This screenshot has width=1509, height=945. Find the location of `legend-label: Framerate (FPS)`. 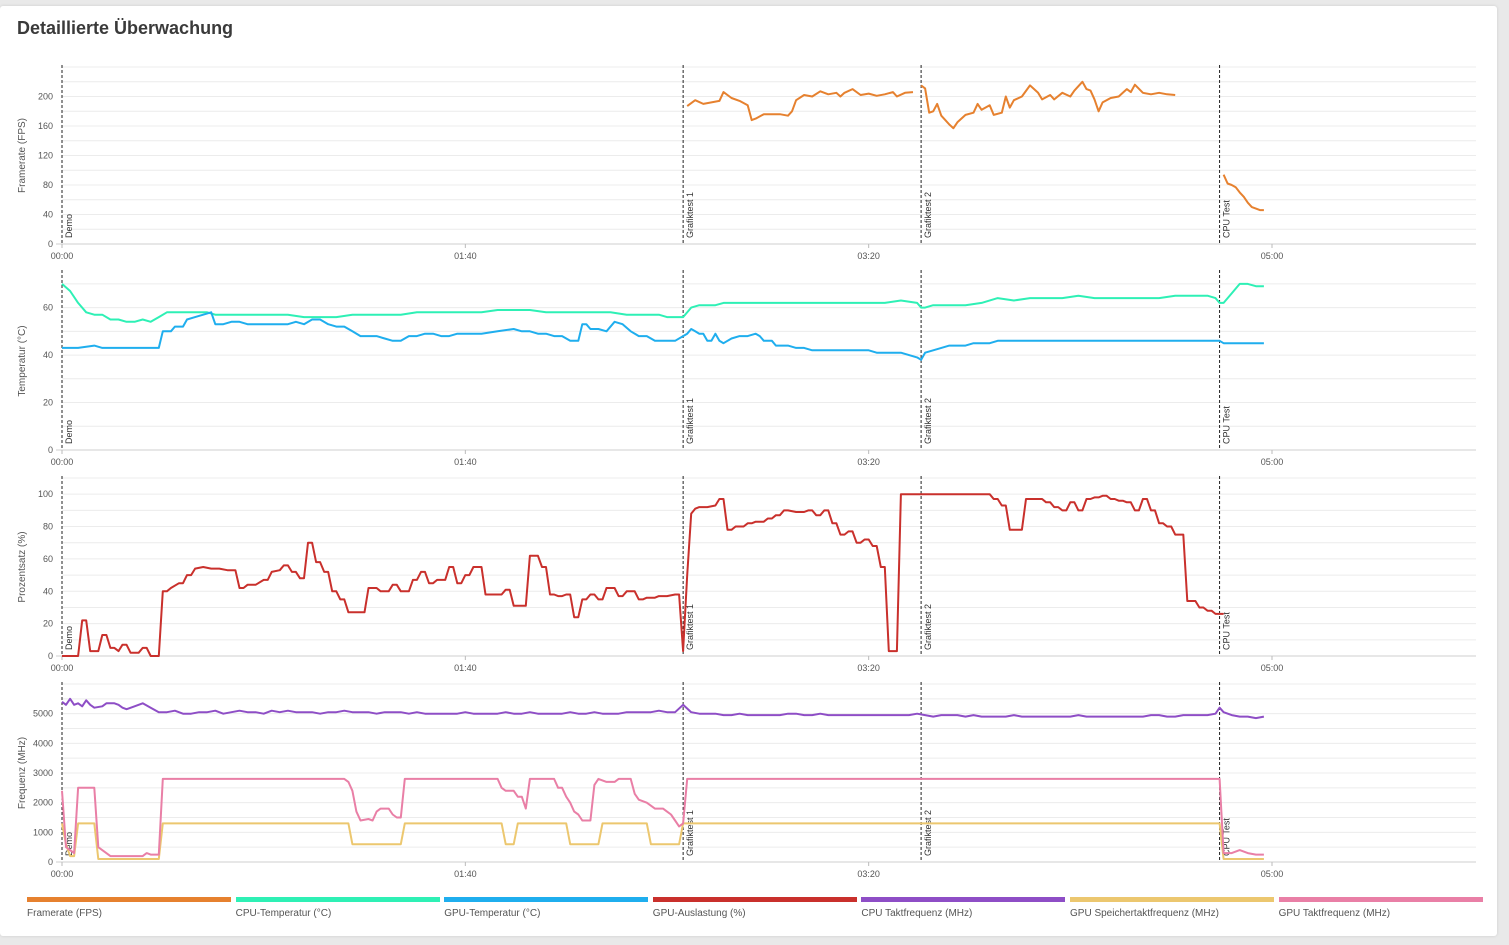

legend-label: Framerate (FPS) is located at coordinates (65, 913).